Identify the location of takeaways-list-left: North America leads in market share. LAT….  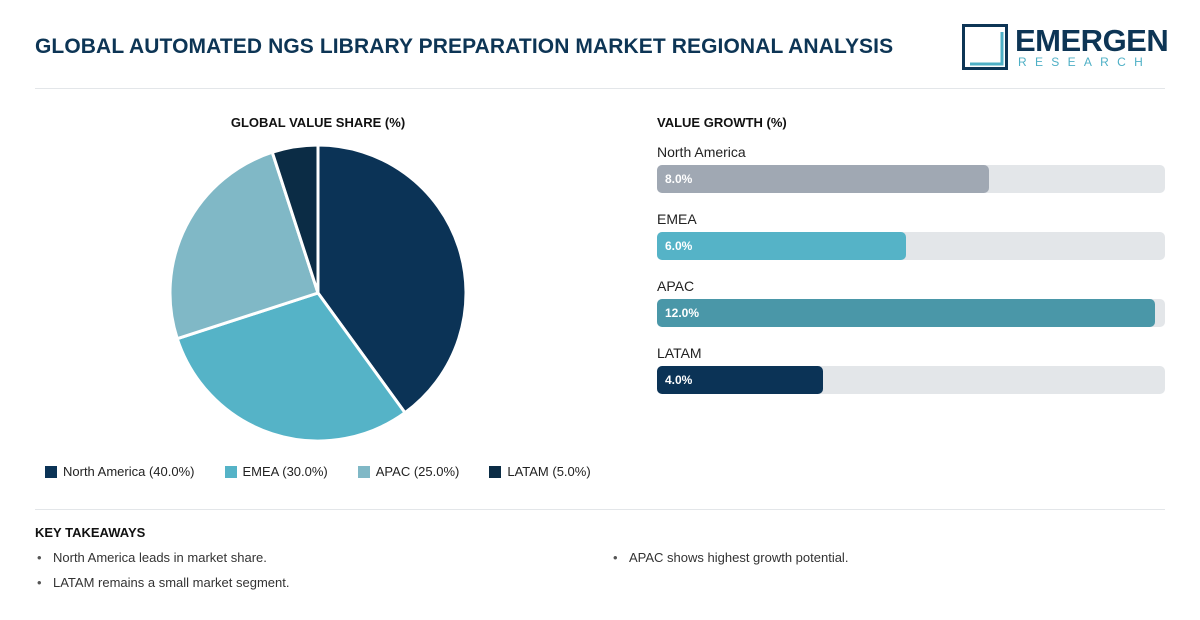
(162, 575).